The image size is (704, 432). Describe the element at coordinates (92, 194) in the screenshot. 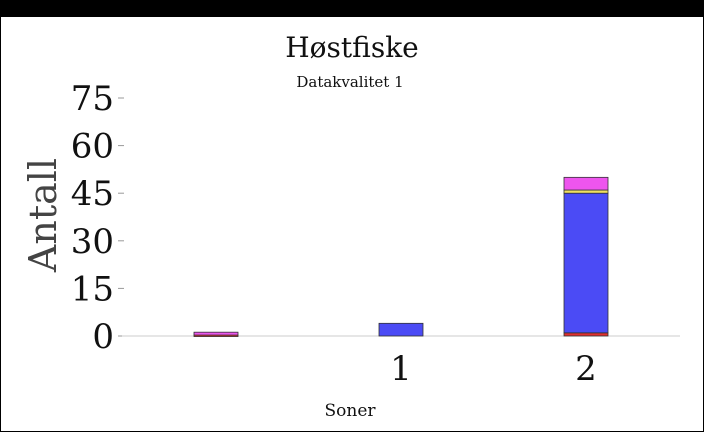

I see `y-tick-label: 45` at that location.